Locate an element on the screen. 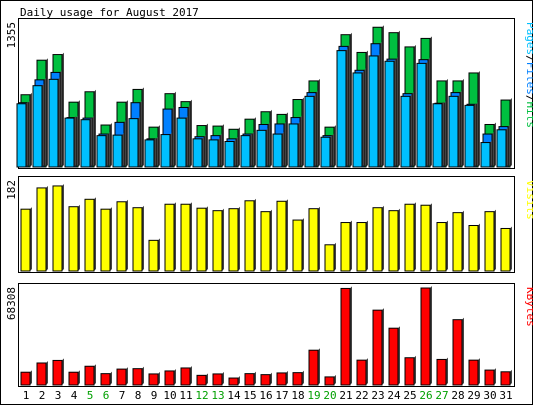 This screenshot has width=533, height=405. day-label-23: 23 is located at coordinates (377, 395).